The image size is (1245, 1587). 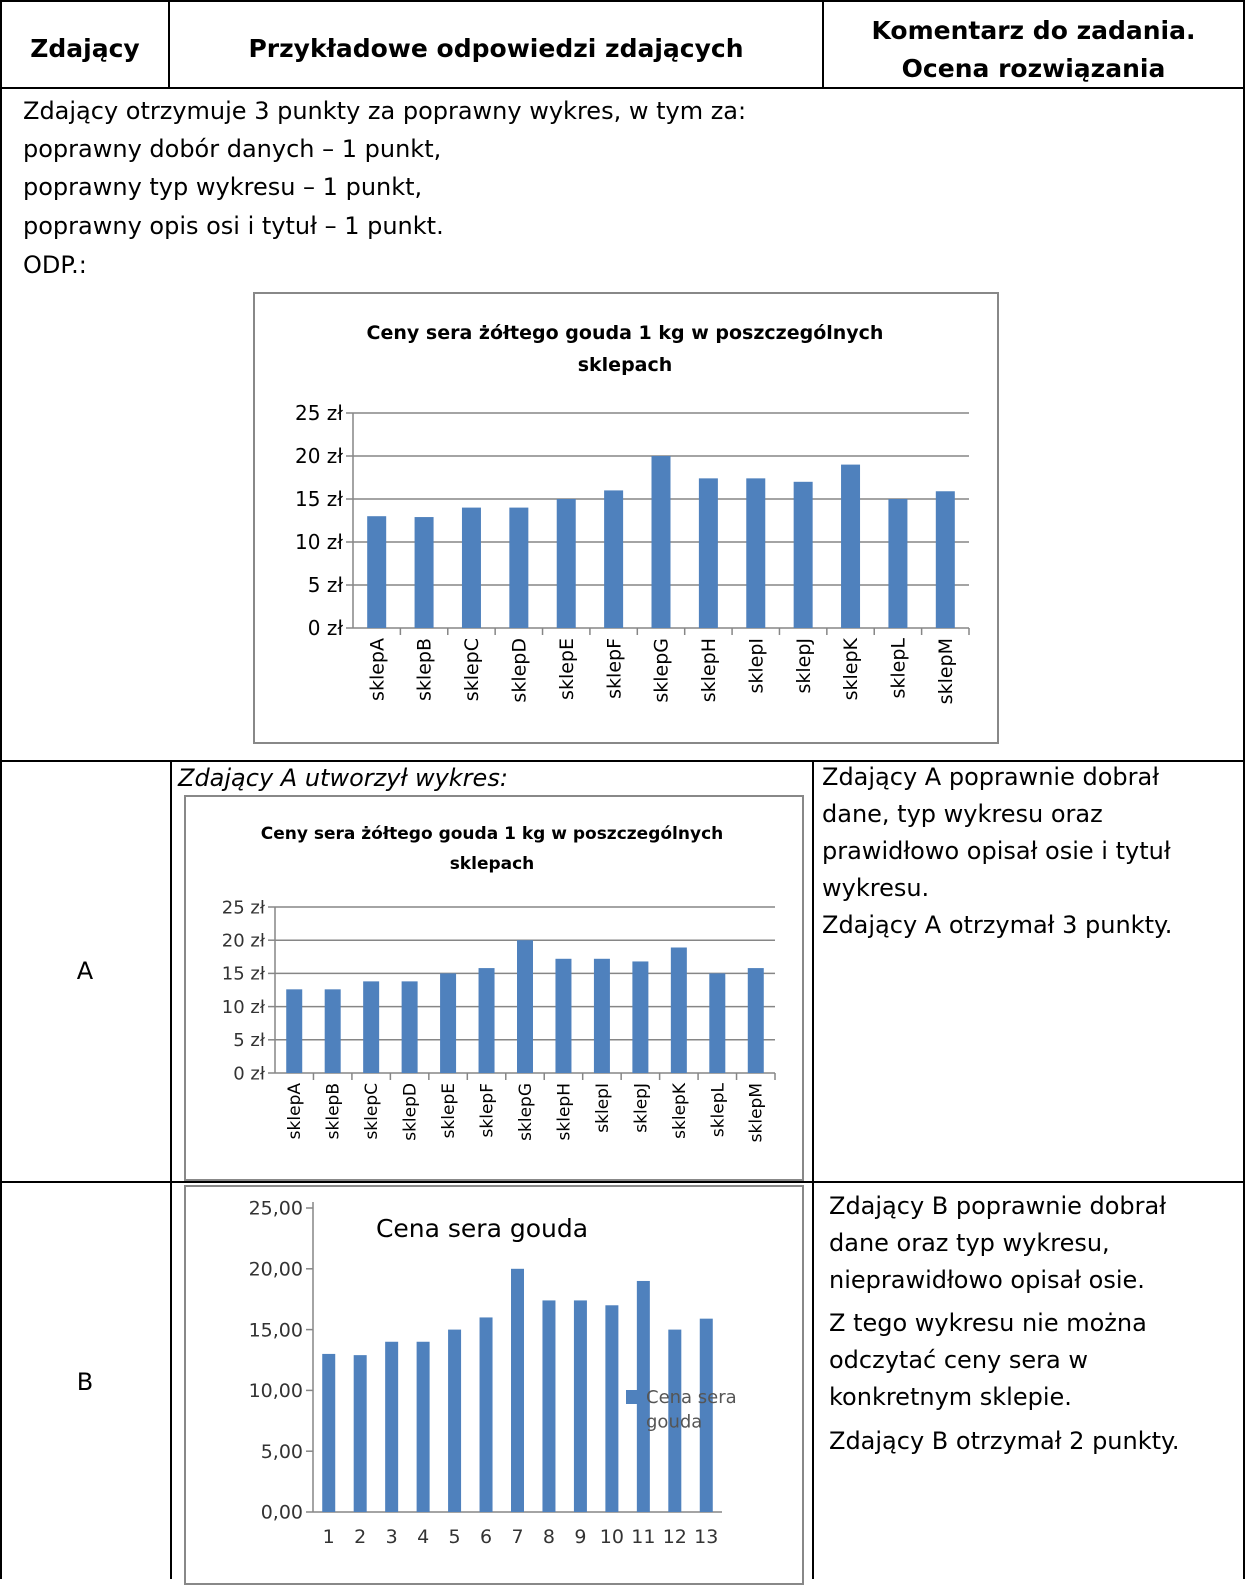 I want to click on y-tick-label: 10,00, so click(x=276, y=1391).